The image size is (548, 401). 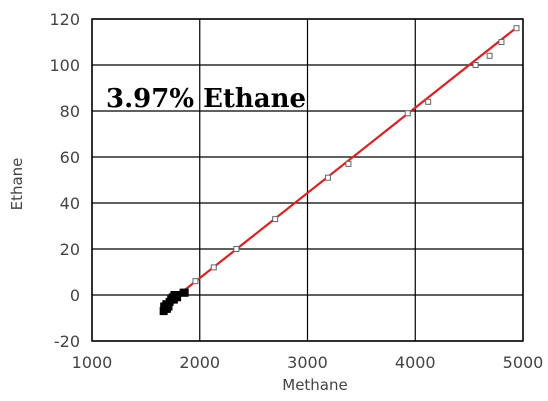 I want to click on x-tick-label: 1000, so click(x=92, y=362).